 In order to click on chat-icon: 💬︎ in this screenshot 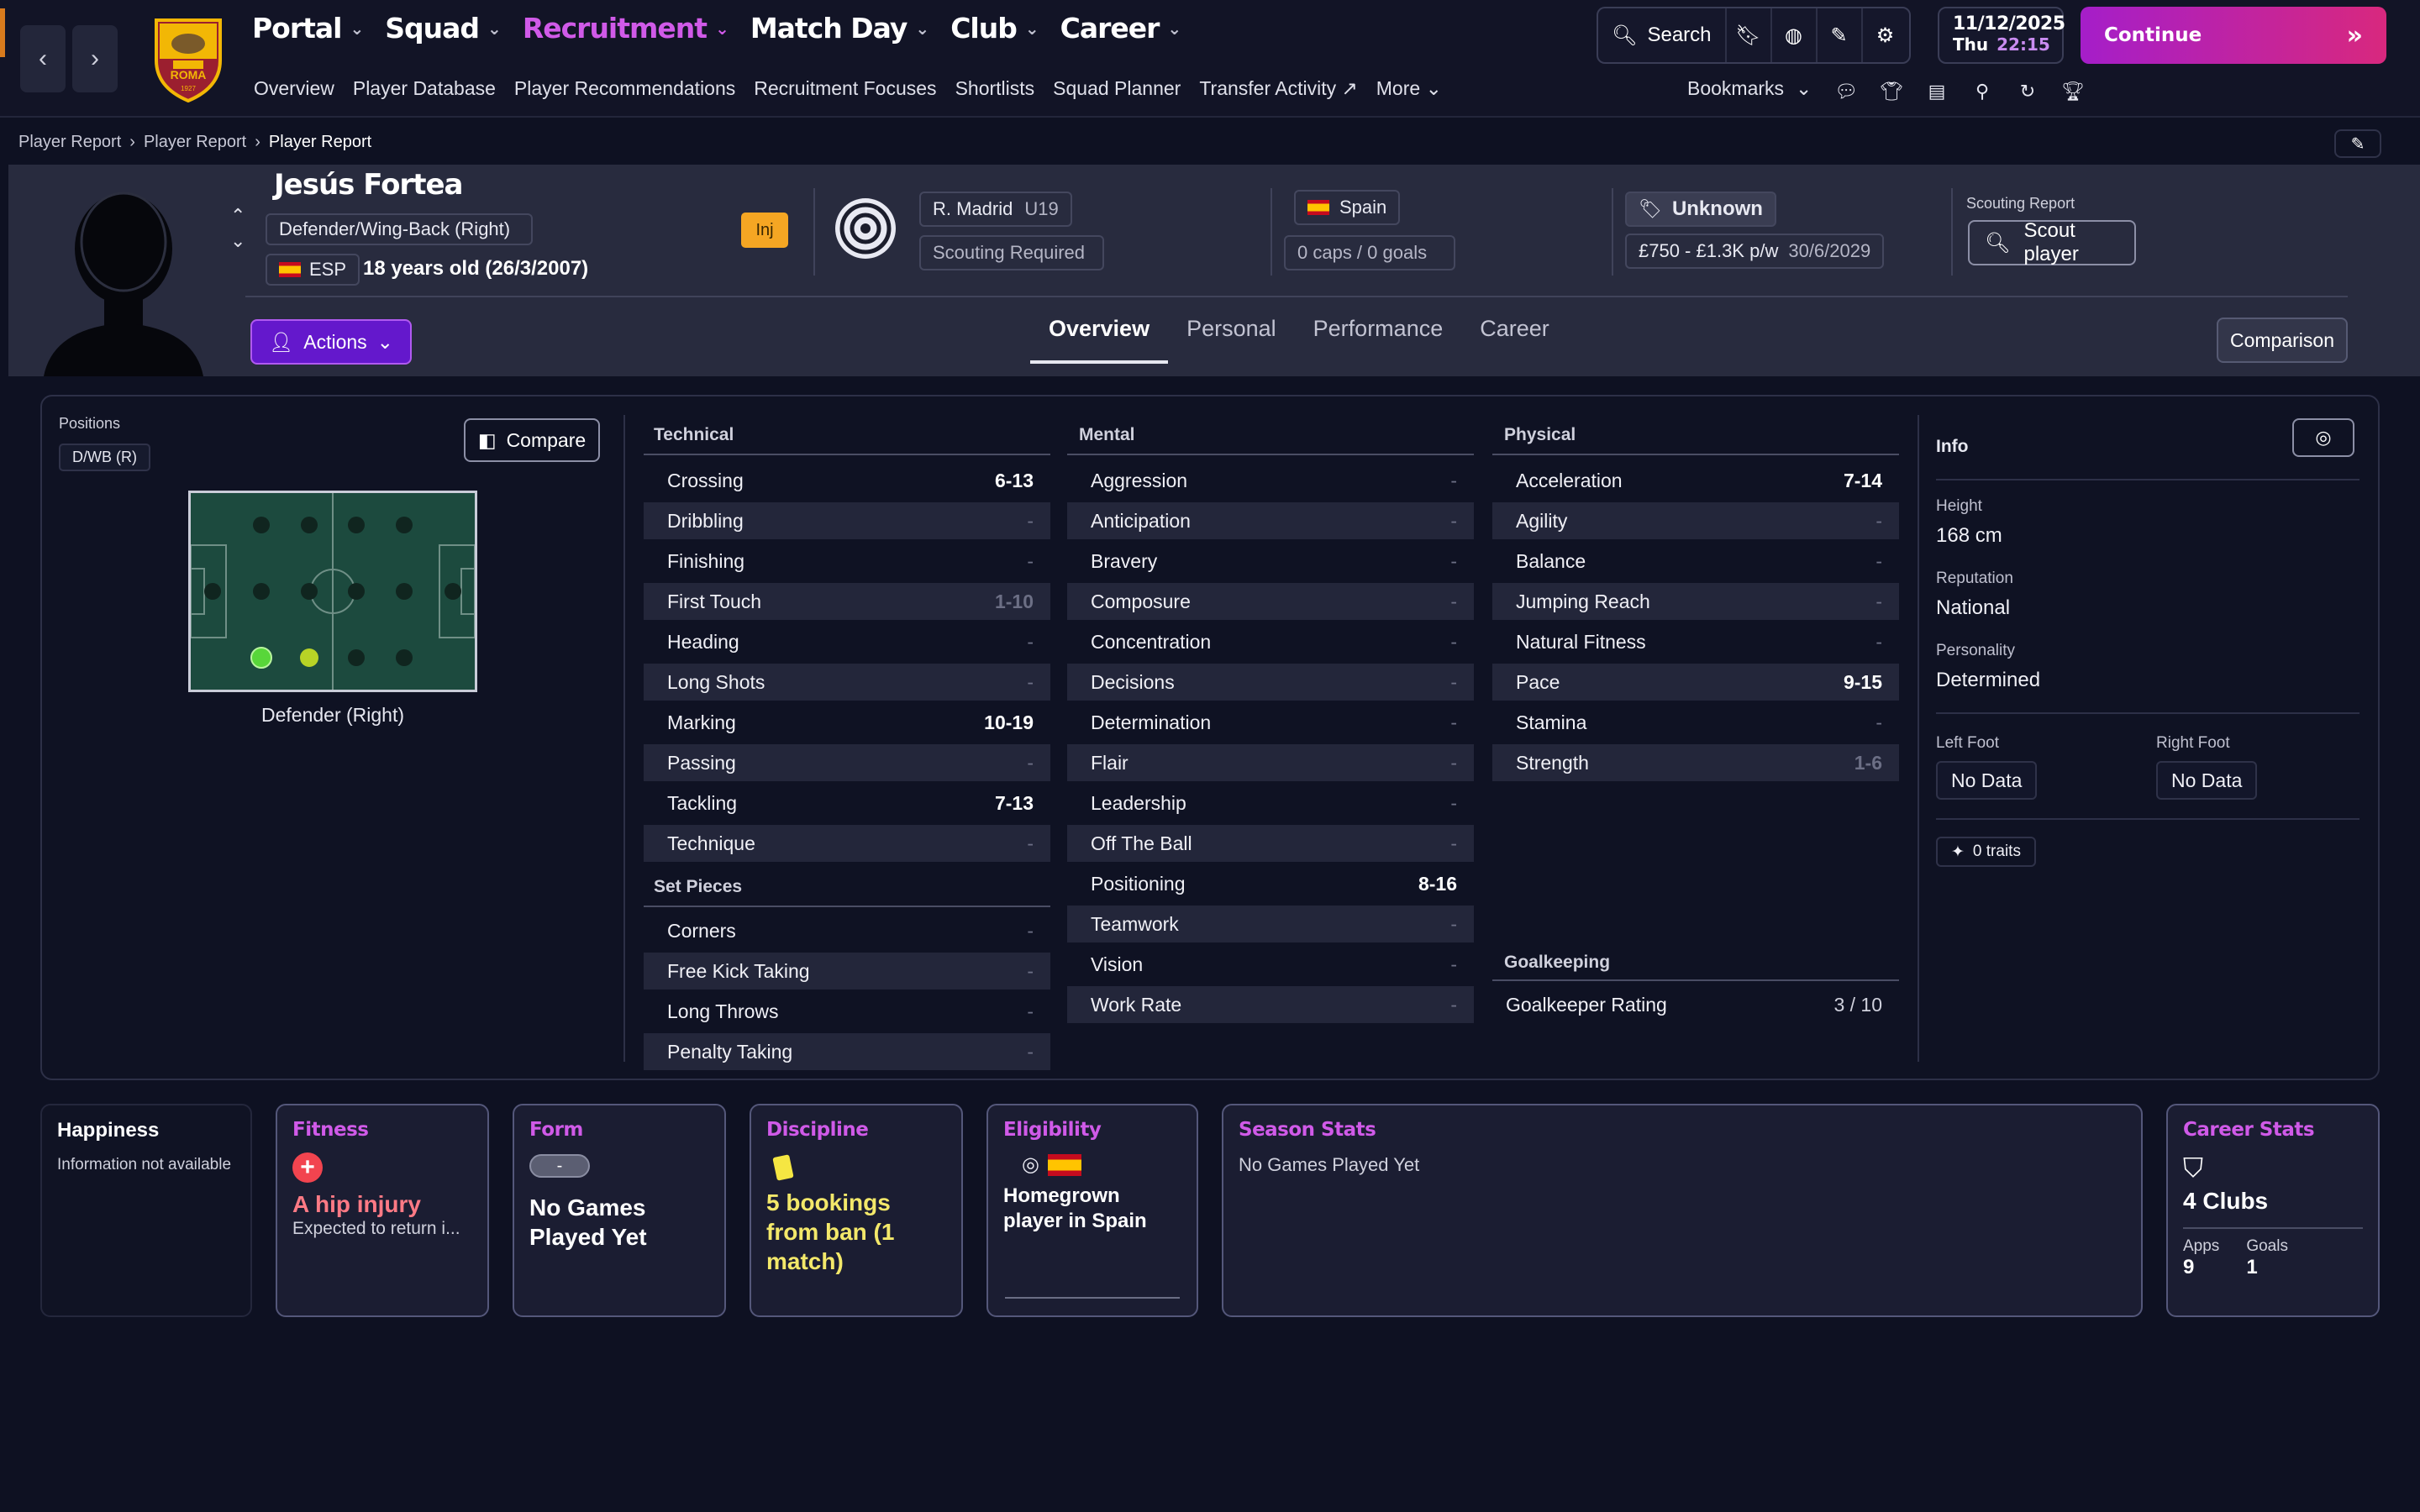, I will do `click(1846, 91)`.